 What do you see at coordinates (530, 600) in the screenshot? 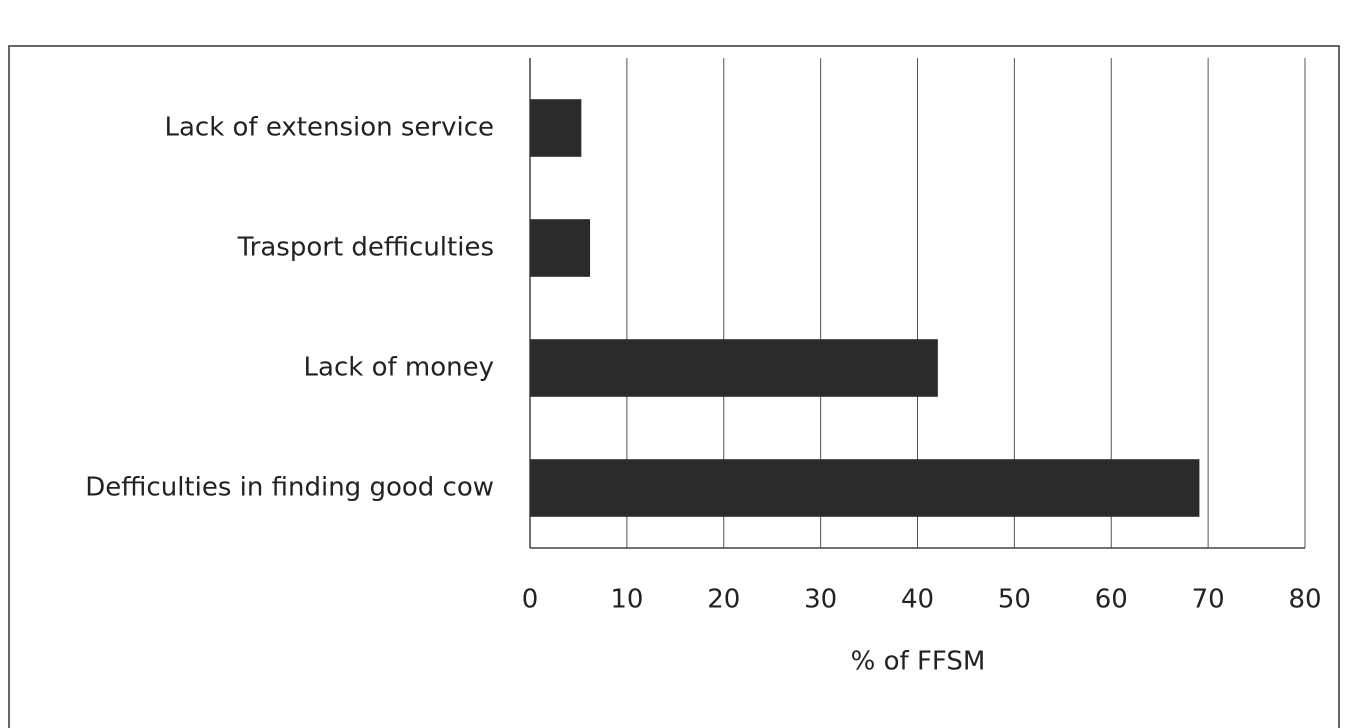
I see `x-tick-label: 0` at bounding box center [530, 600].